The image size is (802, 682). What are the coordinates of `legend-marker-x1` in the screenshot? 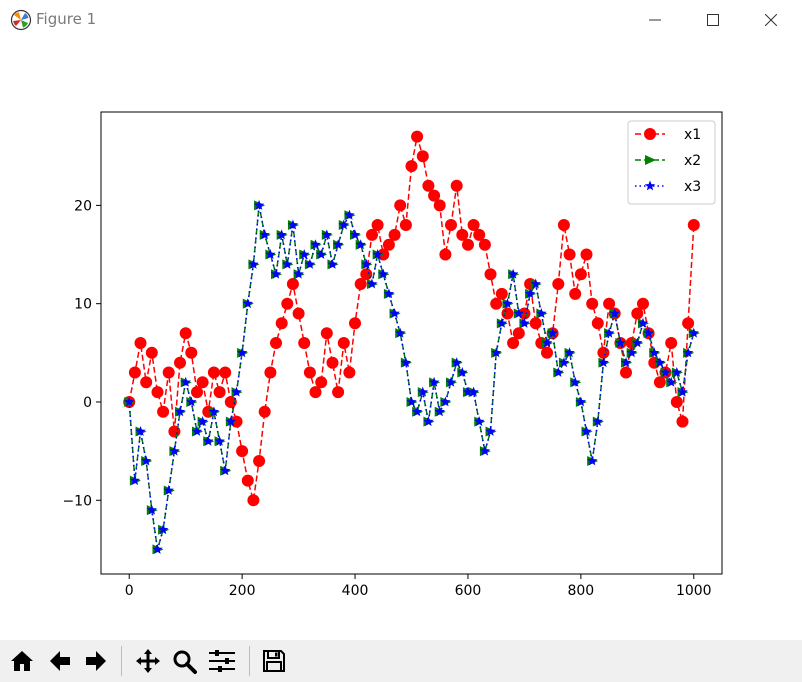 It's located at (650, 134).